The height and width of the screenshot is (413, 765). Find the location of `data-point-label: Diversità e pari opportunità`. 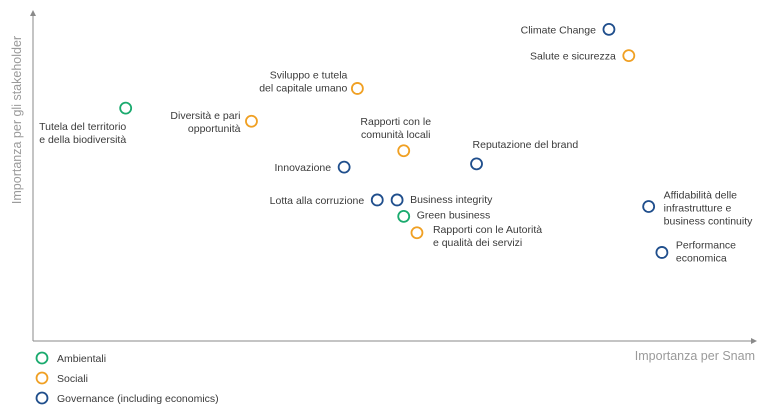

data-point-label: Diversità e pari opportunità is located at coordinates (205, 122).